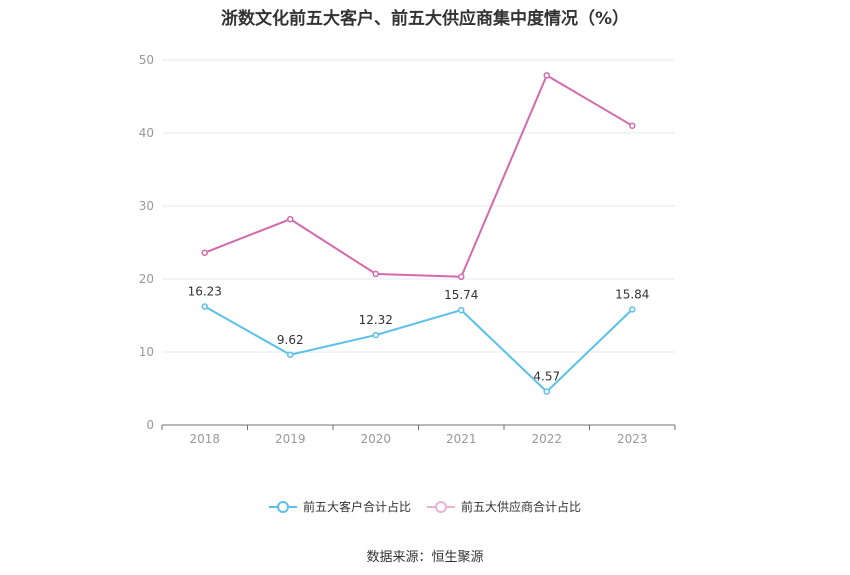 This screenshot has width=850, height=575. I want to click on data-point-customers-2019, so click(290, 355).